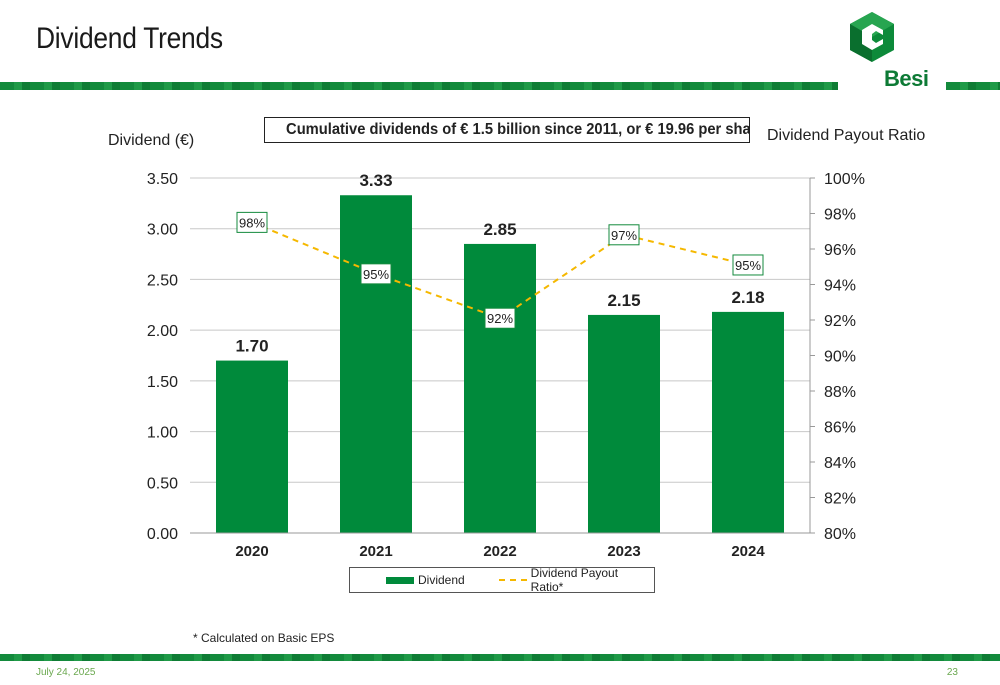 The height and width of the screenshot is (685, 1000). I want to click on bar-2022, so click(500, 388).